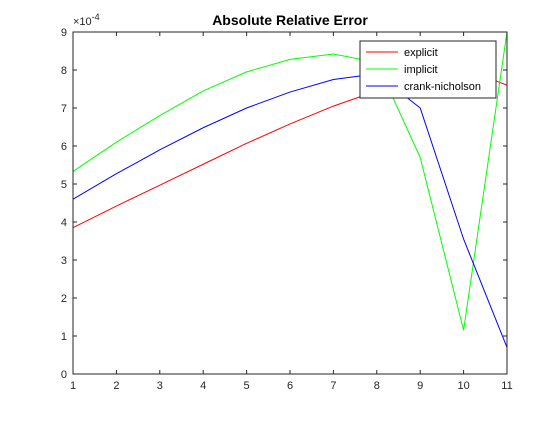  Describe the element at coordinates (442, 87) in the screenshot. I see `legend-label-2: crank-nicholson` at that location.